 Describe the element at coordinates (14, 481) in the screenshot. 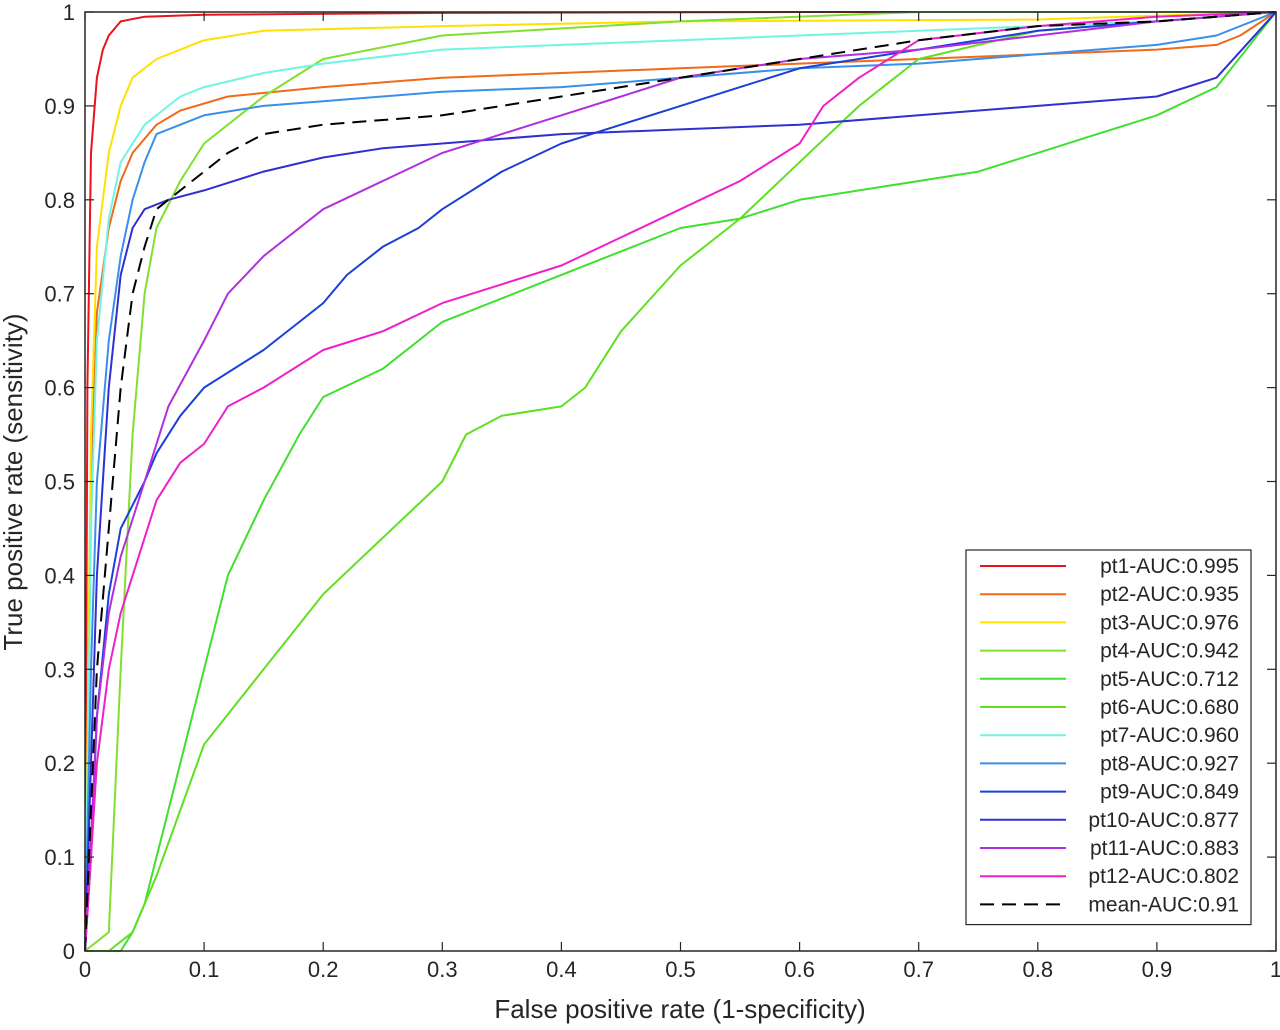

I see `y-axis-title: True positive rate (sensitivity)` at that location.